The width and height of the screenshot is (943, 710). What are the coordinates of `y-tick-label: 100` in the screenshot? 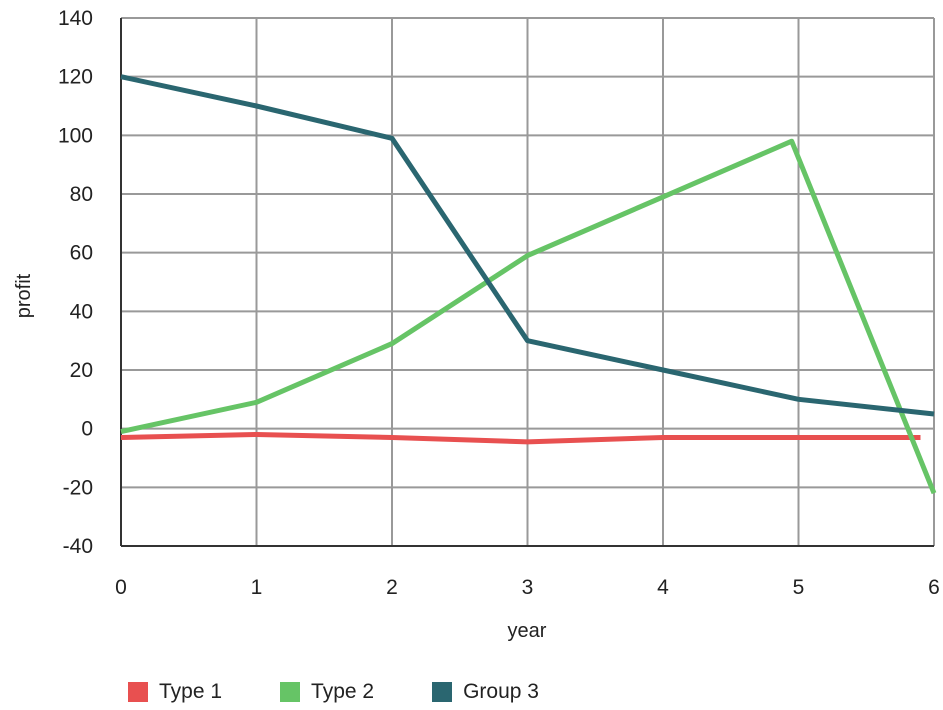 It's located at (75, 135).